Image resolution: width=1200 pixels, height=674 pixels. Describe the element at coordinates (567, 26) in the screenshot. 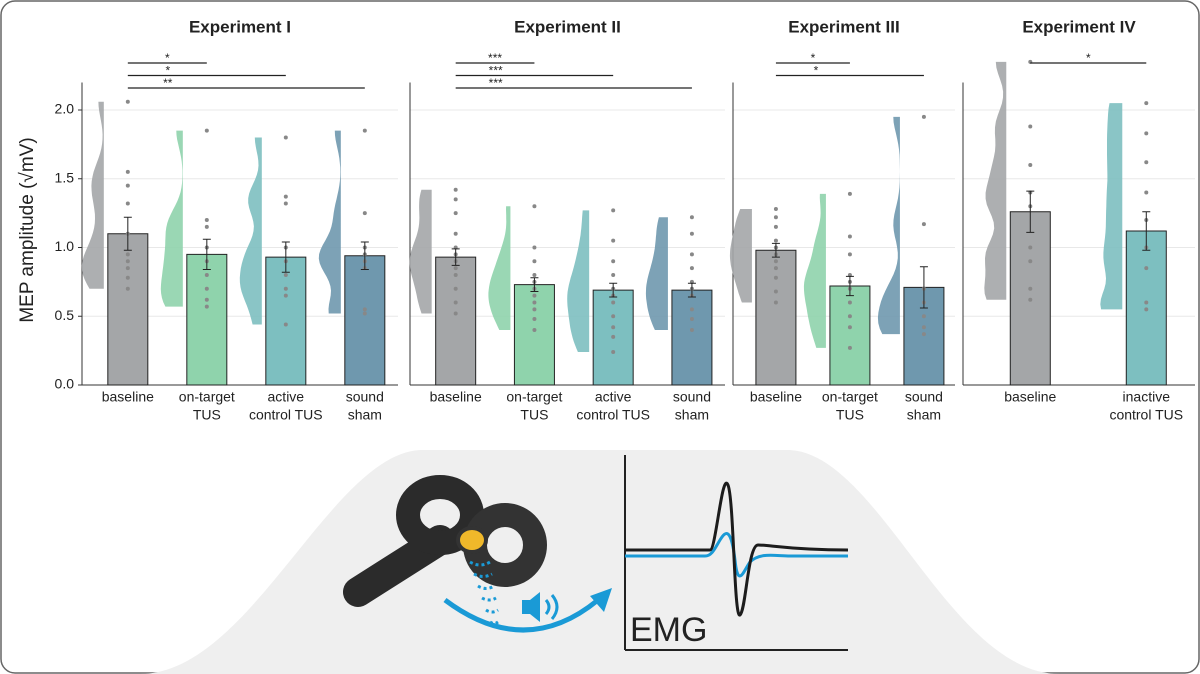

I see `panel-title: Experiment II` at that location.